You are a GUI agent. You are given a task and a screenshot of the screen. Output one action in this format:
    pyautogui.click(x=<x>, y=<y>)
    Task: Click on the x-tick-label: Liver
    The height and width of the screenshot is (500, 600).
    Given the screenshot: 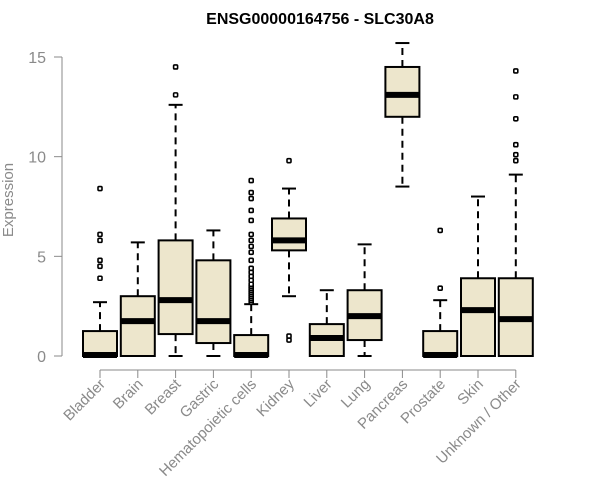 What is the action you would take?
    pyautogui.click(x=318, y=393)
    